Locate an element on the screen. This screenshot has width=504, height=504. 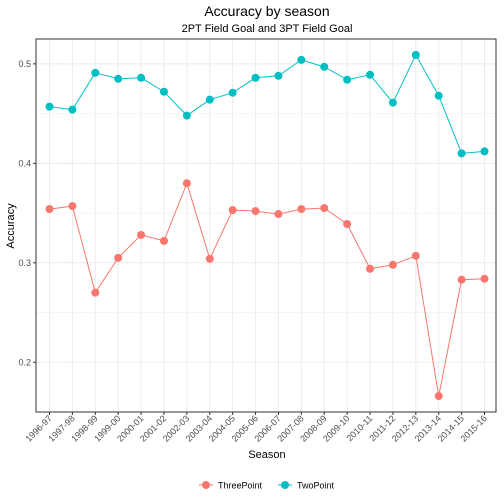
y-axis-title: Accuracy is located at coordinates (11, 226).